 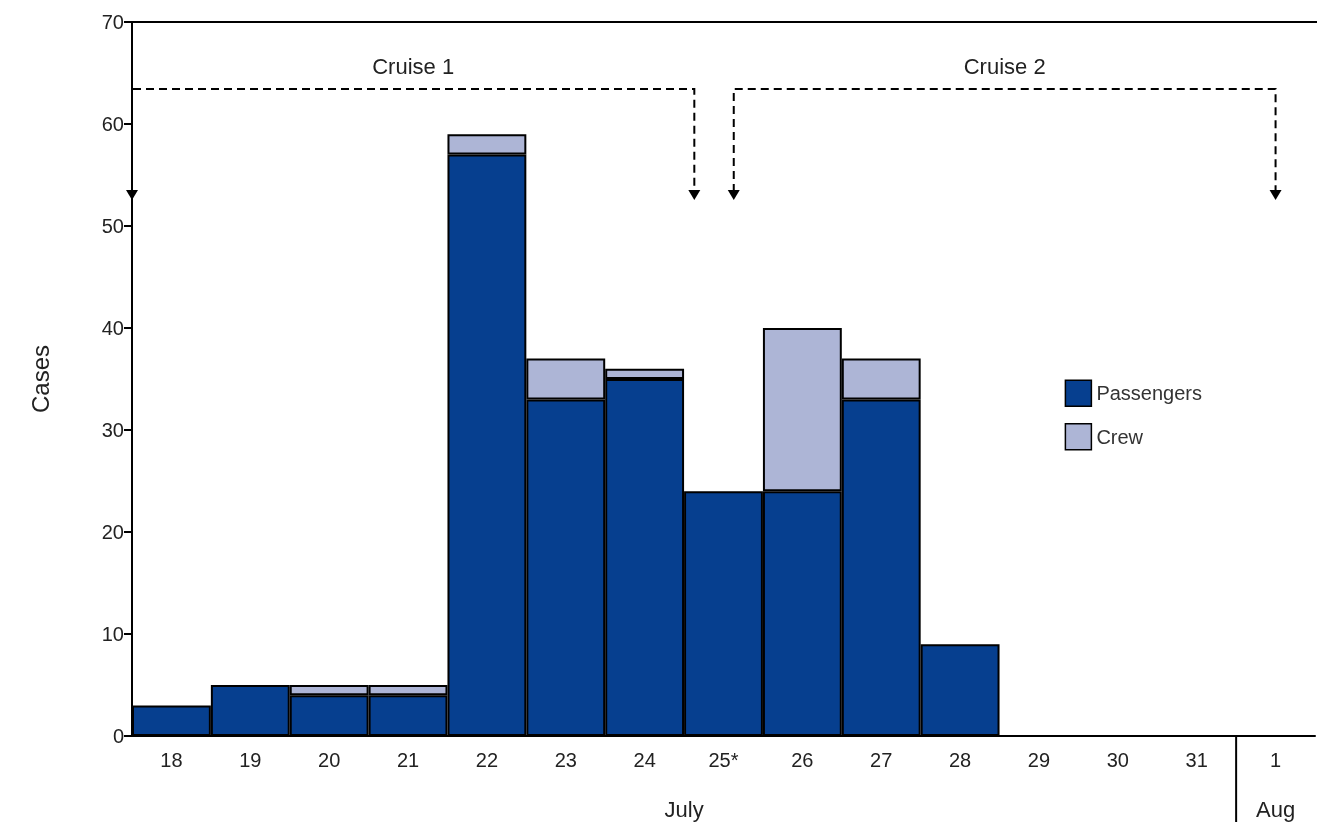 What do you see at coordinates (1275, 809) in the screenshot?
I see `text: Aug` at bounding box center [1275, 809].